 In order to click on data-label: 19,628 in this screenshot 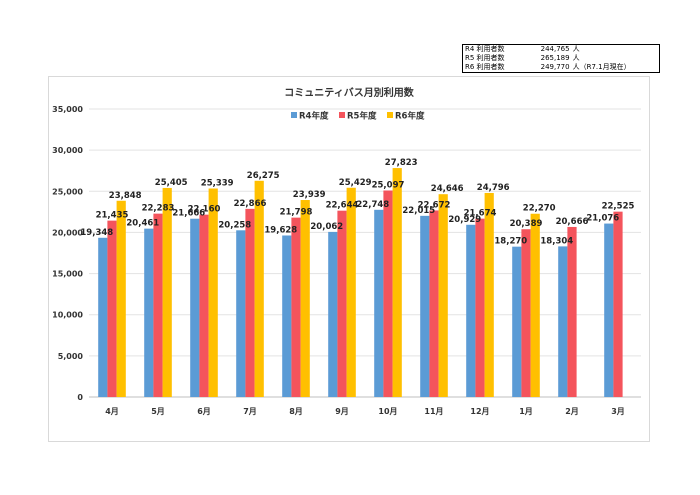, I will do `click(280, 230)`.